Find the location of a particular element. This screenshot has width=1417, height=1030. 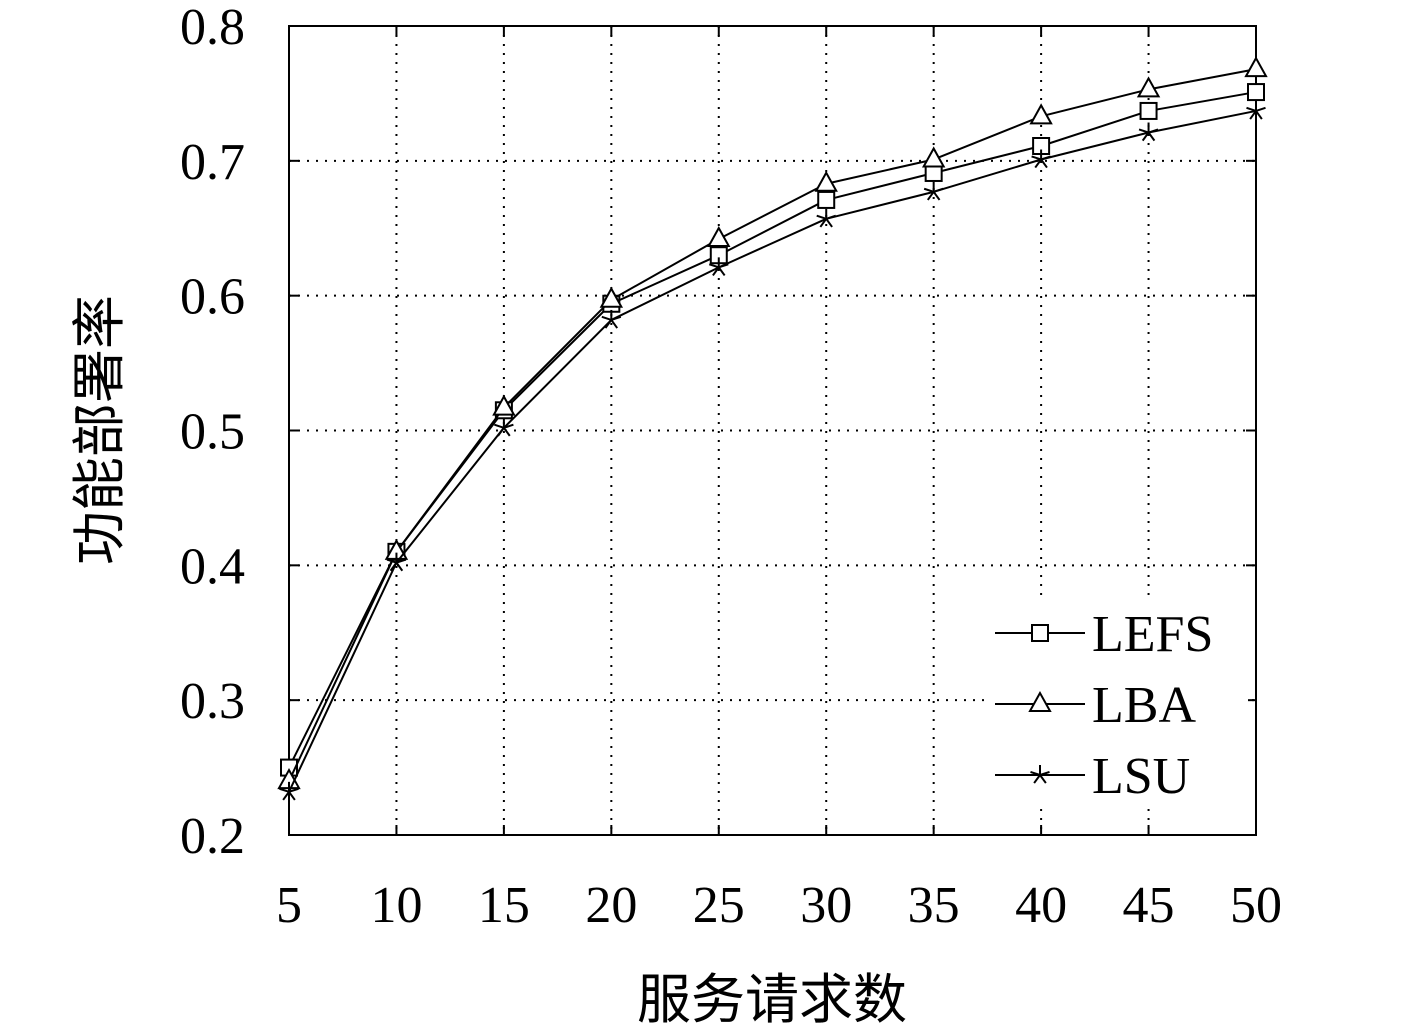

x-tick-label: 20 is located at coordinates (611, 905).